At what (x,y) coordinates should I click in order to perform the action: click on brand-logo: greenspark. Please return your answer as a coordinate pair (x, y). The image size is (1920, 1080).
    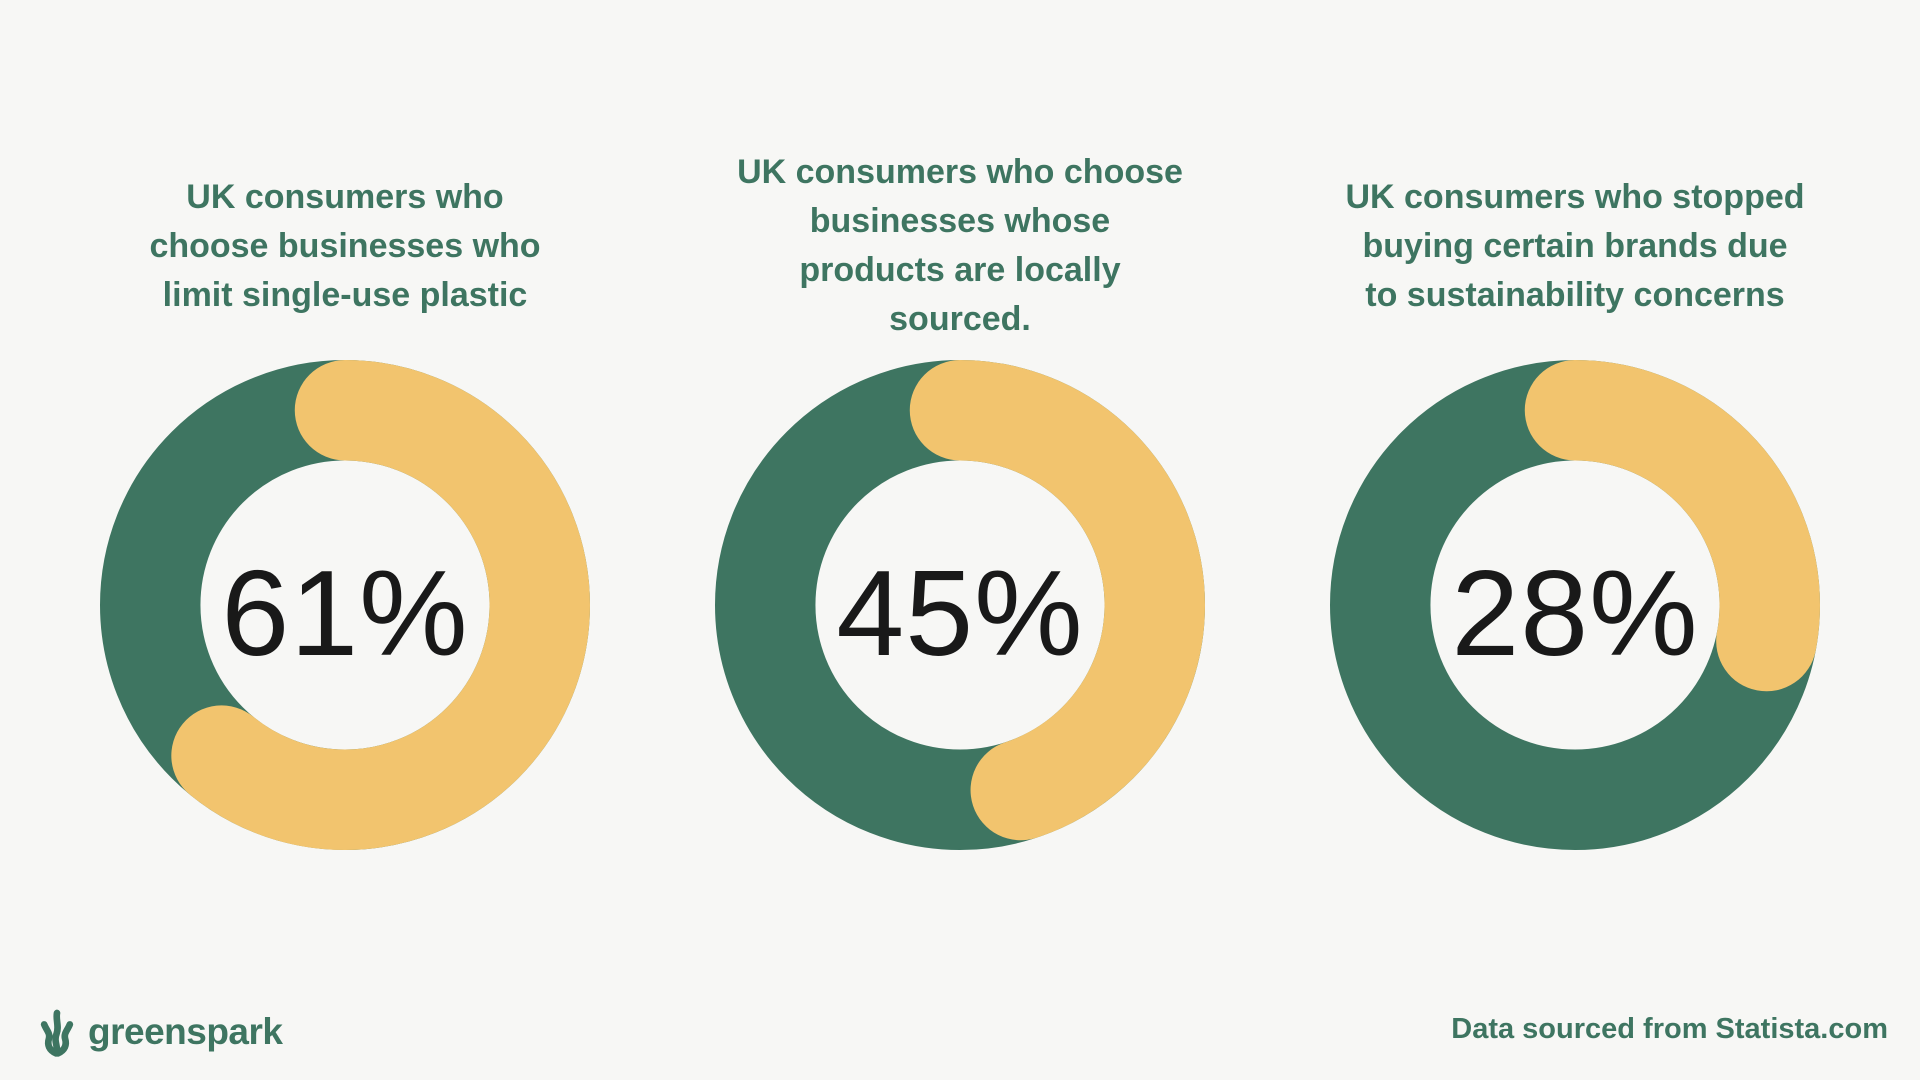
    Looking at the image, I should click on (160, 1032).